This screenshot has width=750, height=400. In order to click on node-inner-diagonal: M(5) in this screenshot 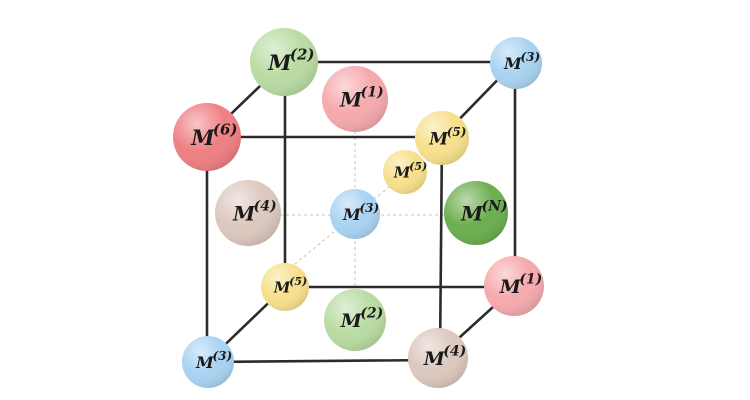, I will do `click(405, 172)`.